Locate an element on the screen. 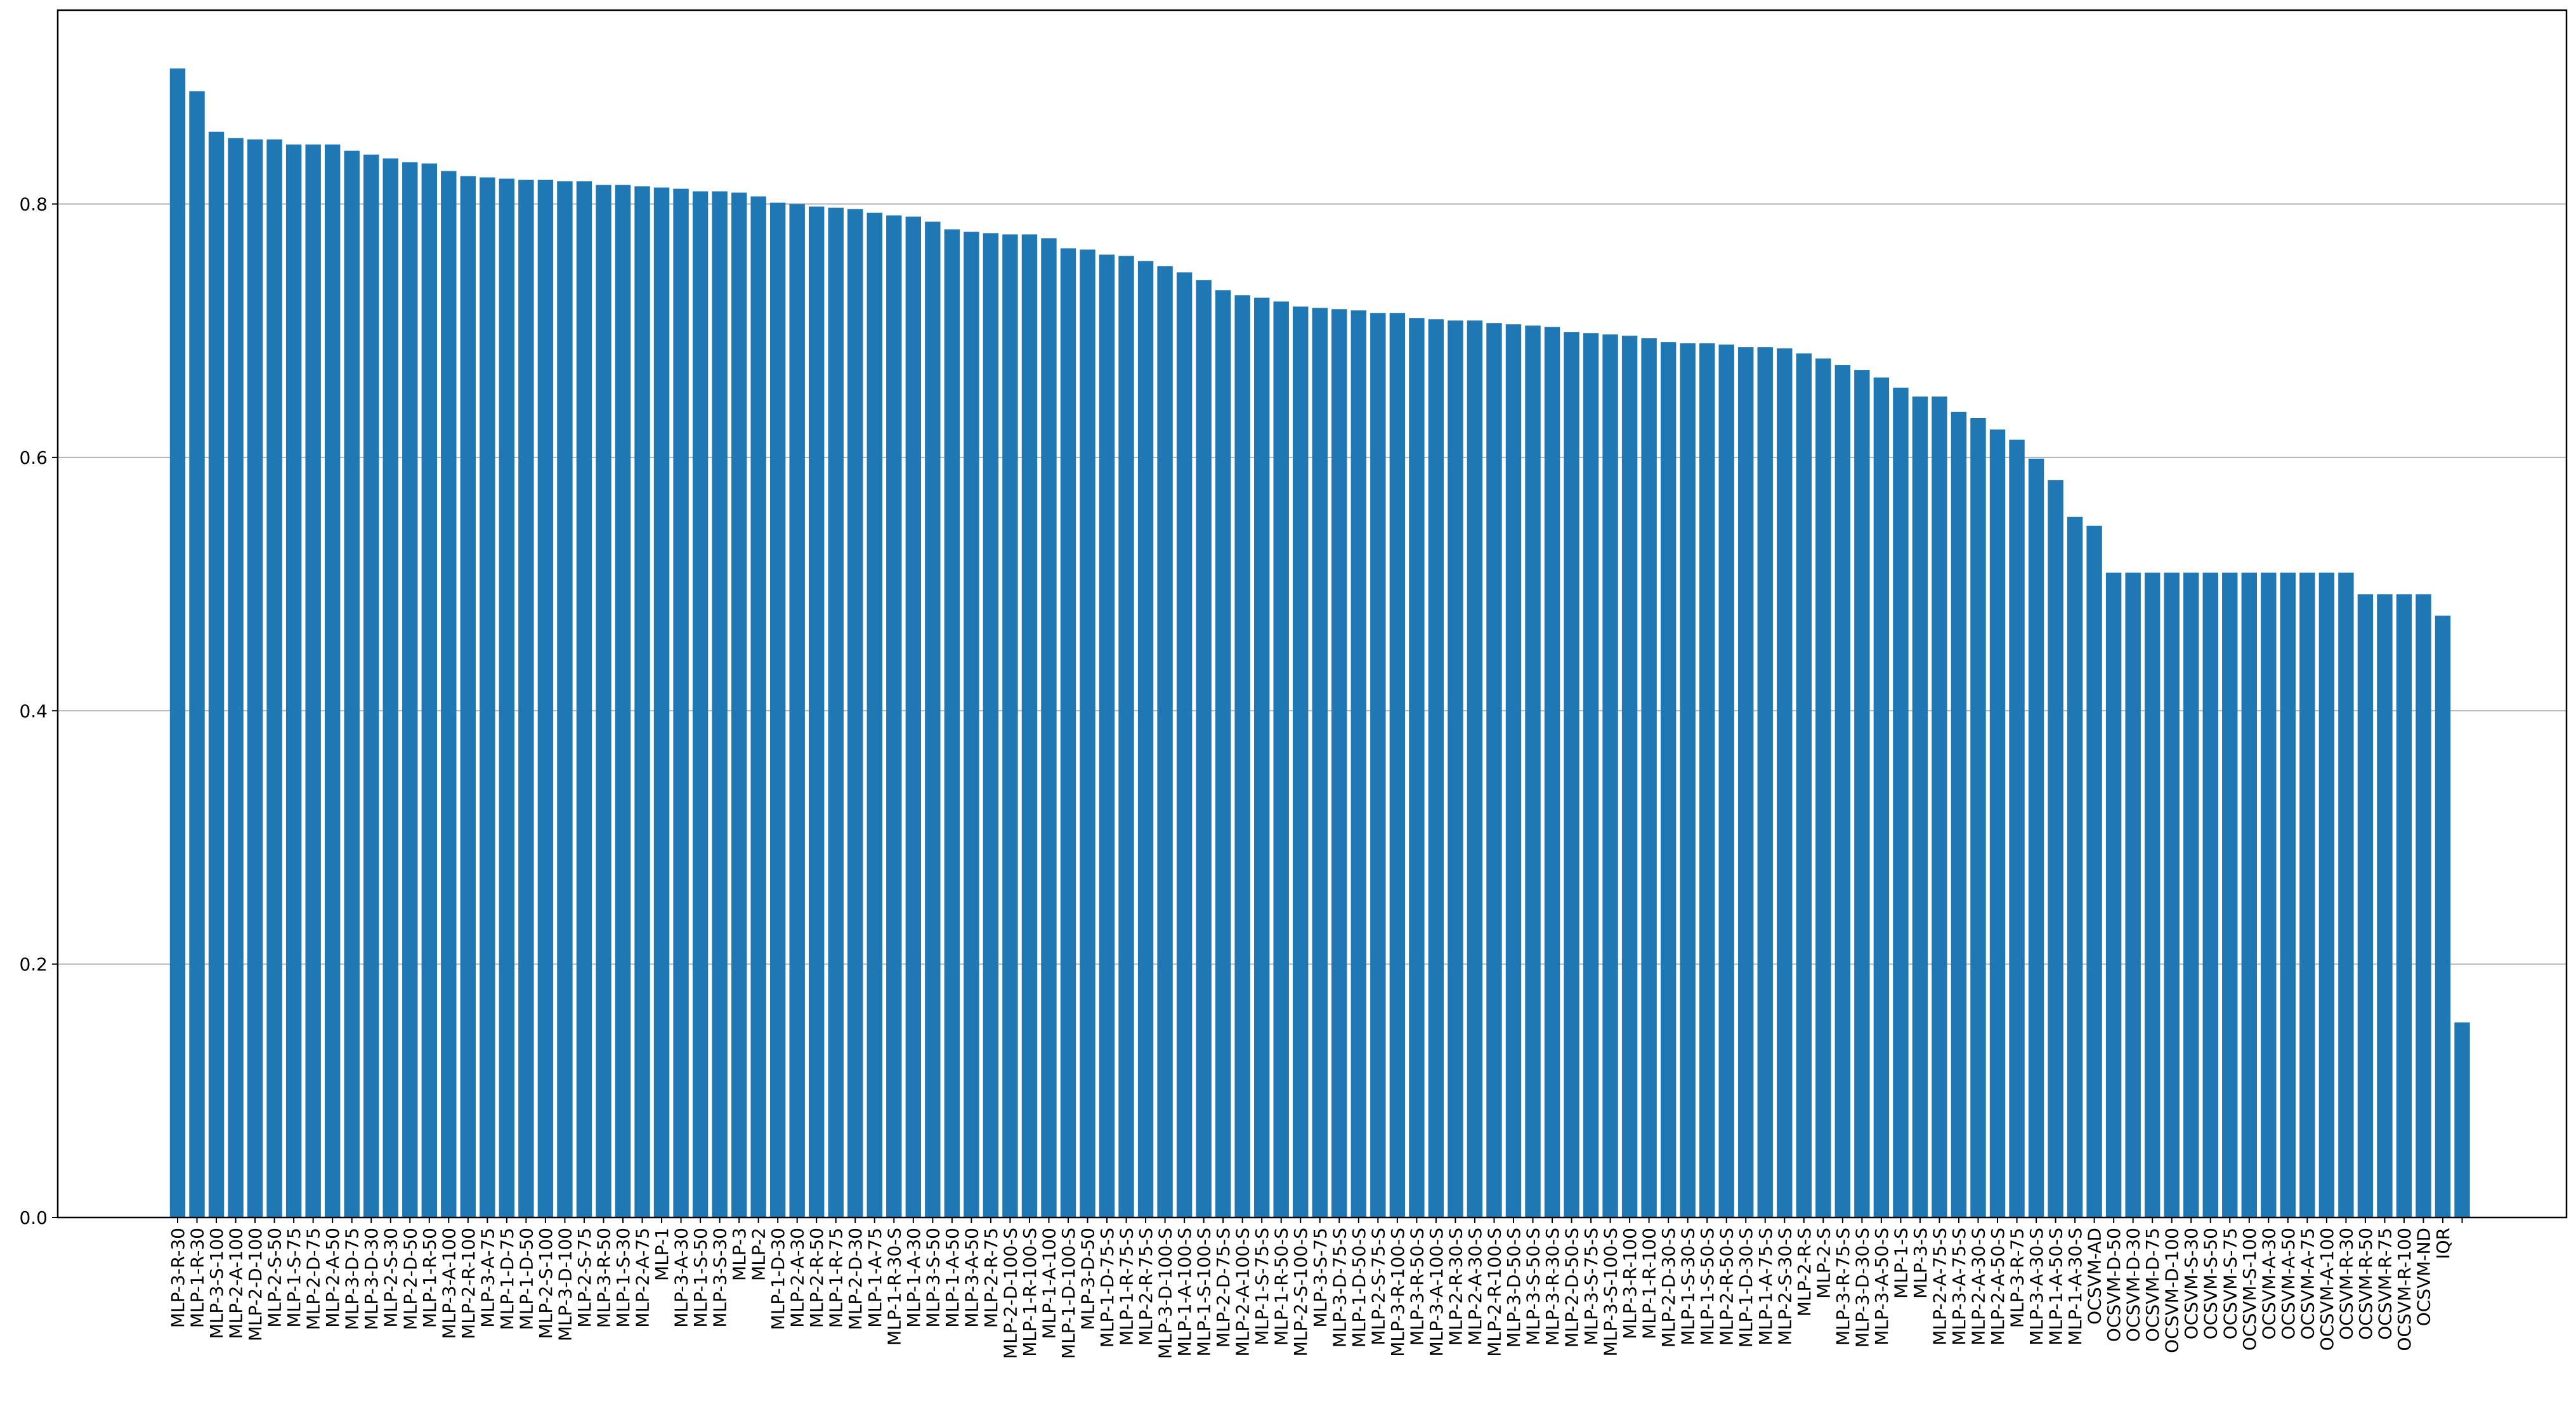 Image resolution: width=2576 pixels, height=1411 pixels. x-tick-label: OCSVM-AD is located at coordinates (2094, 1276).